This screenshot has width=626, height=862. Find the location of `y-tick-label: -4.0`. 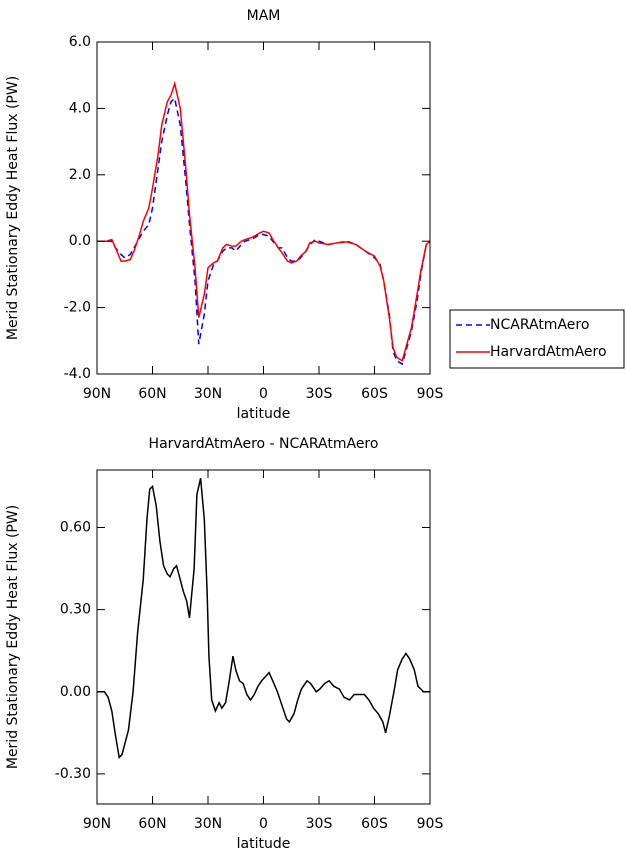

y-tick-label: -4.0 is located at coordinates (77, 374).